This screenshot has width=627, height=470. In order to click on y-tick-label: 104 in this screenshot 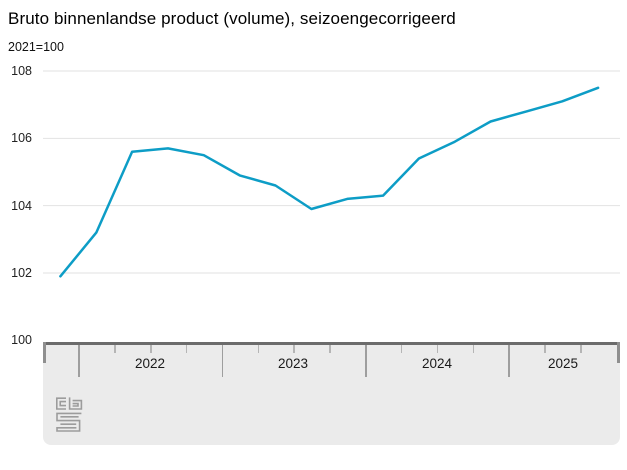, I will do `click(21, 206)`.